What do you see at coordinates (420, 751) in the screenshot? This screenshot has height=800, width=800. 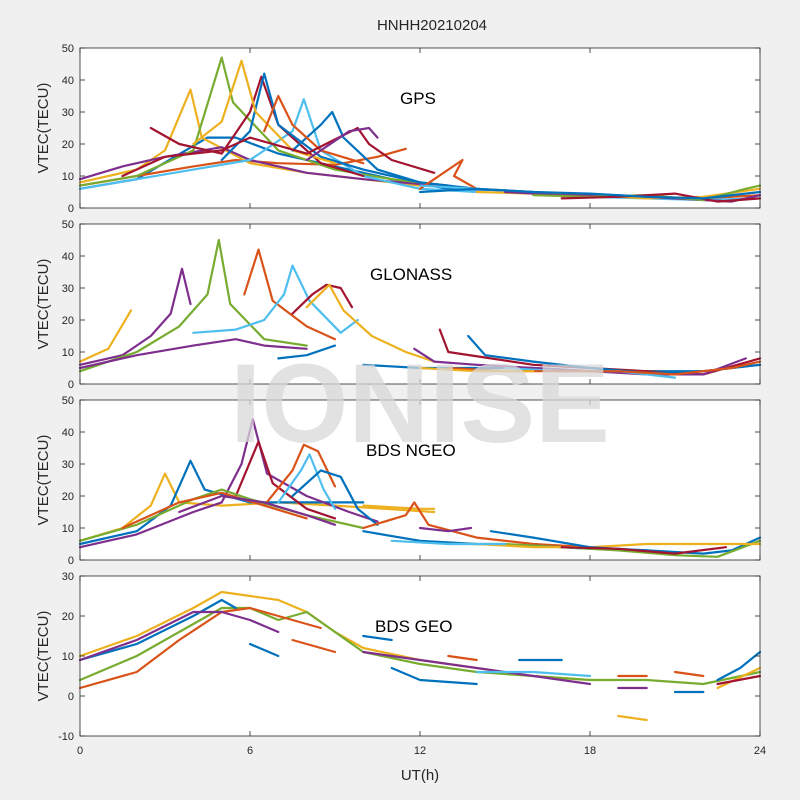 I see `x-tick-label: 12` at bounding box center [420, 751].